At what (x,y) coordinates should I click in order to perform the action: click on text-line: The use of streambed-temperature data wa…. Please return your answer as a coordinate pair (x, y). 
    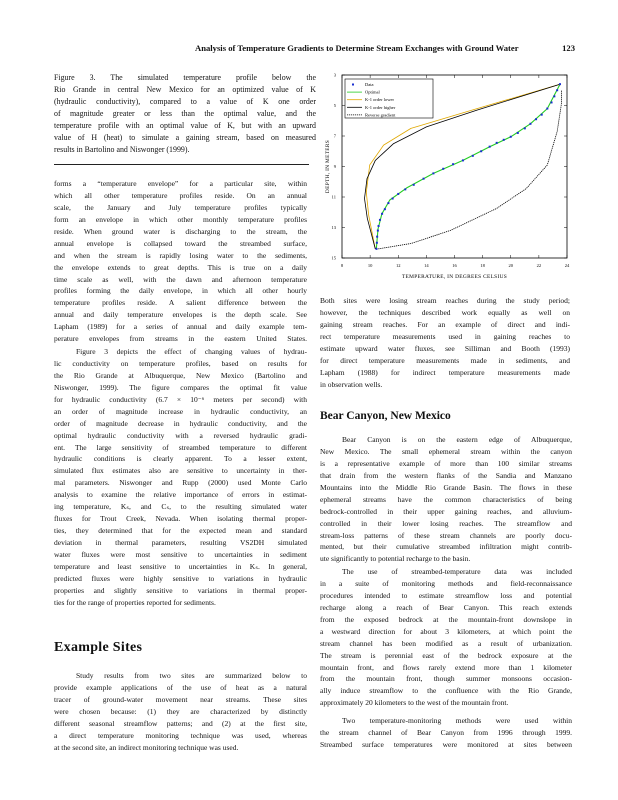
    Looking at the image, I should click on (457, 571).